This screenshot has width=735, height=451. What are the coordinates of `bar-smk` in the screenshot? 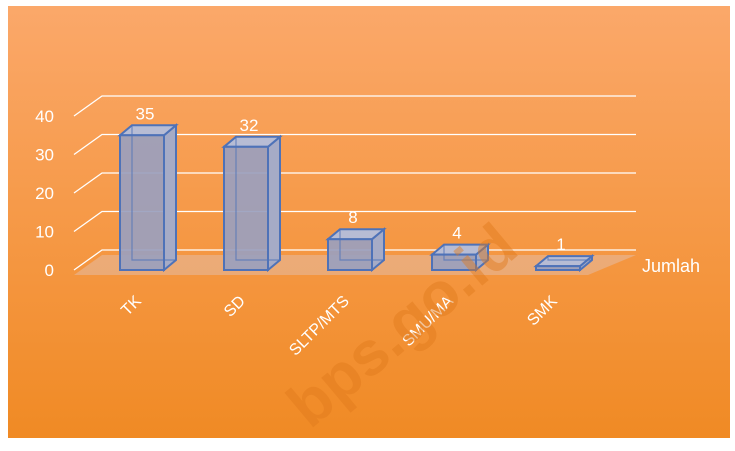 It's located at (564, 263).